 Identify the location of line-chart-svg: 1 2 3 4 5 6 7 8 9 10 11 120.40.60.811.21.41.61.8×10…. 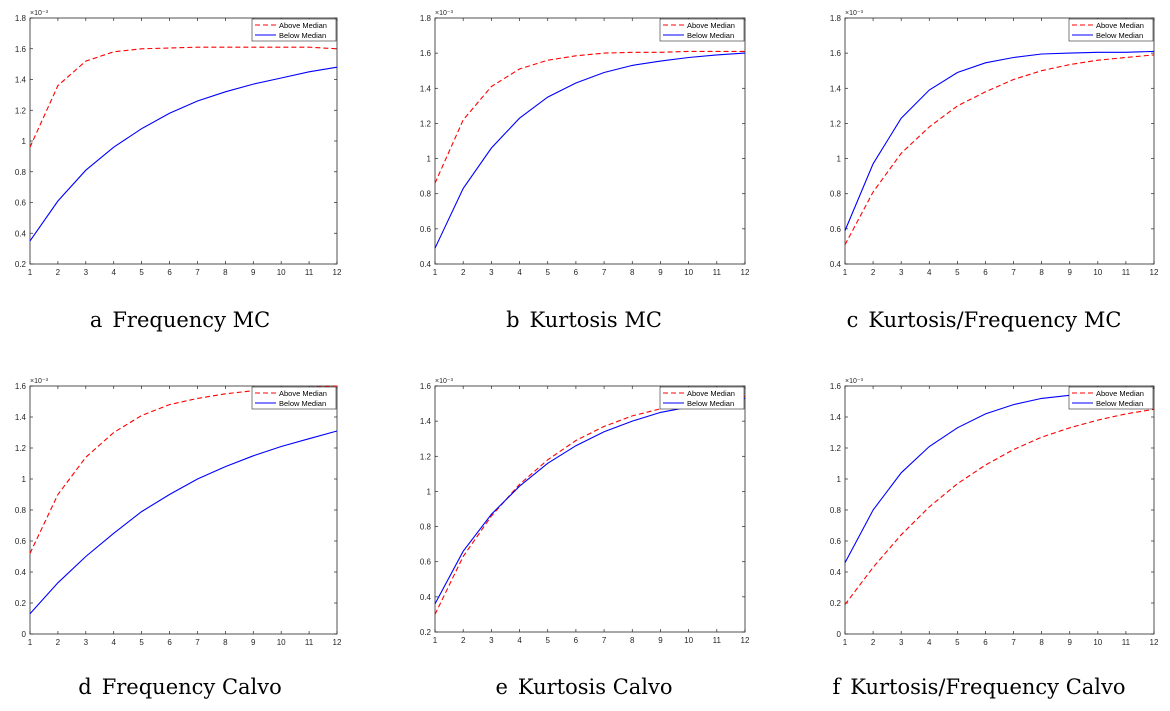
(585, 143).